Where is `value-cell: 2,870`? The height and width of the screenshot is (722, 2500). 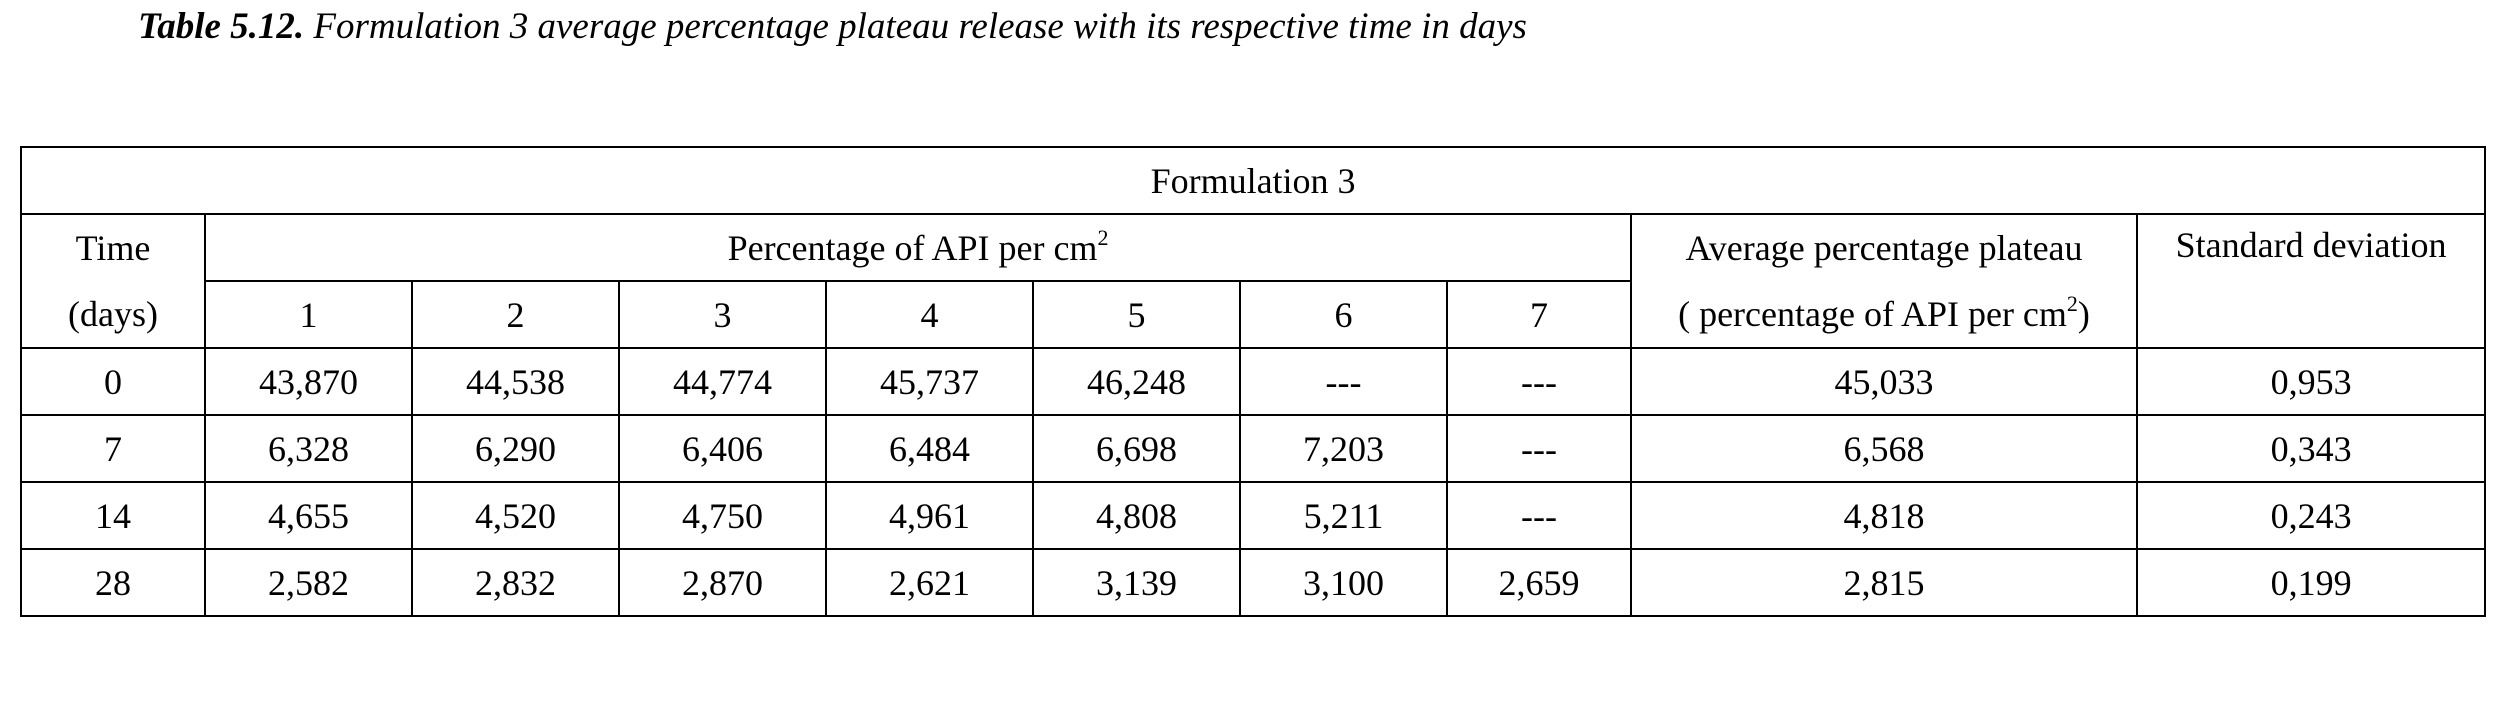 value-cell: 2,870 is located at coordinates (722, 582).